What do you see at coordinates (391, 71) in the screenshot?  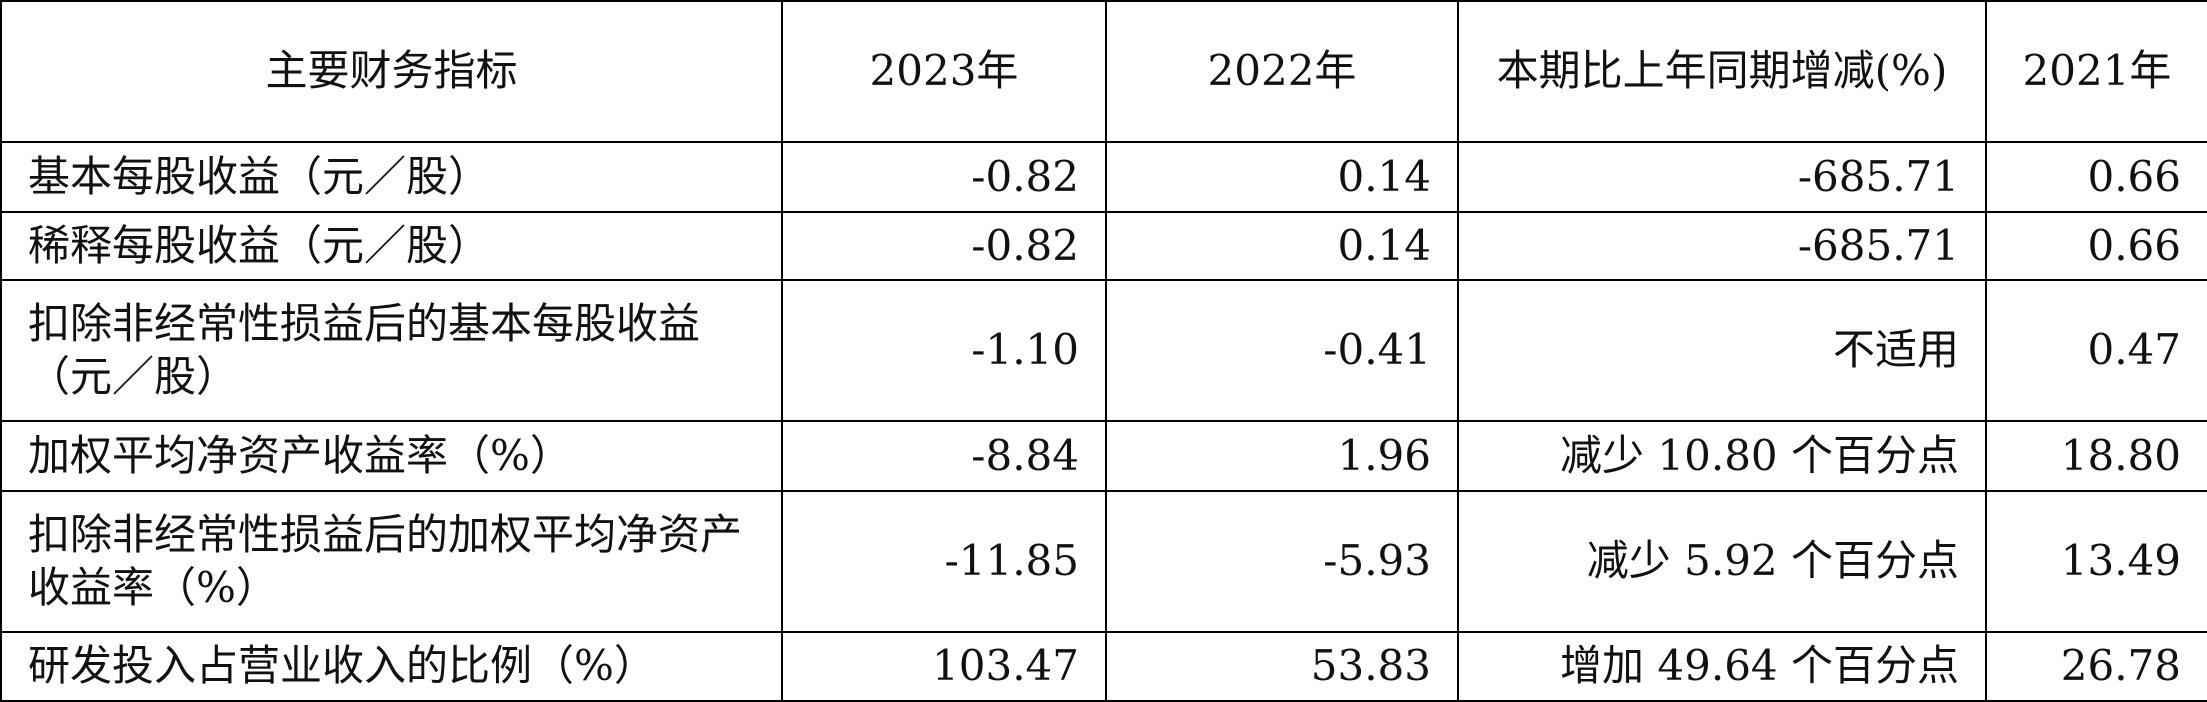 I see `header-cell: 主要财务指标` at bounding box center [391, 71].